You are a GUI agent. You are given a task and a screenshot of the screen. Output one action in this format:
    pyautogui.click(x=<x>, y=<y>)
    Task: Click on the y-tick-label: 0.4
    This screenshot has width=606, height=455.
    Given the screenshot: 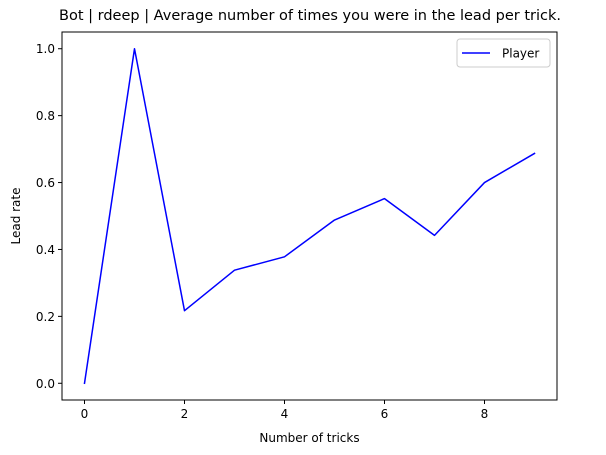 What is the action you would take?
    pyautogui.click(x=45, y=250)
    